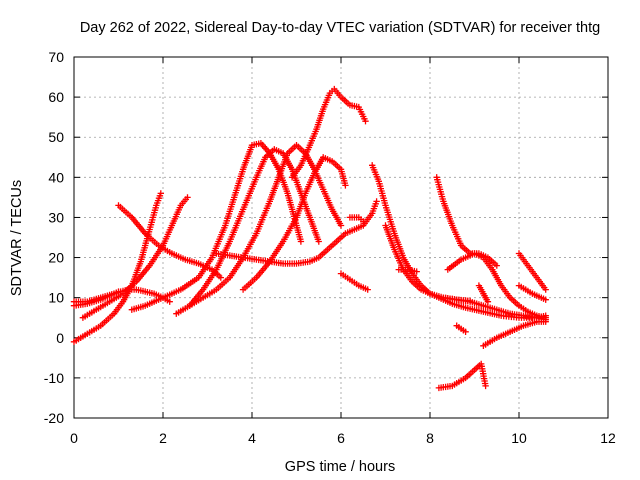 This screenshot has width=640, height=480. What do you see at coordinates (430, 438) in the screenshot?
I see `x-tick-label: 8` at bounding box center [430, 438].